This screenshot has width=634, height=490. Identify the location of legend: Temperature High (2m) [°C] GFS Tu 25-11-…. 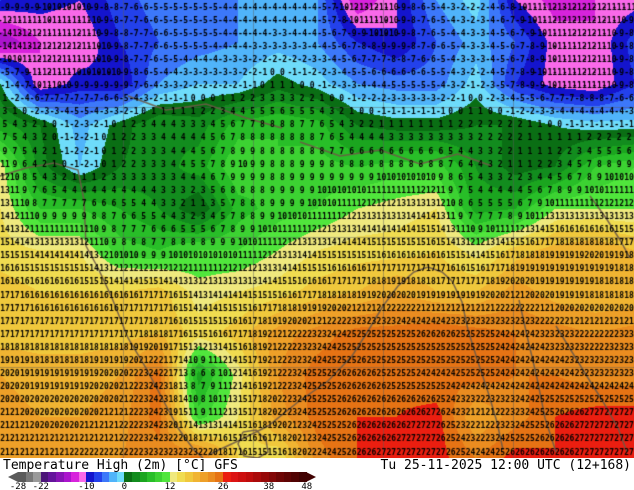
(317, 474).